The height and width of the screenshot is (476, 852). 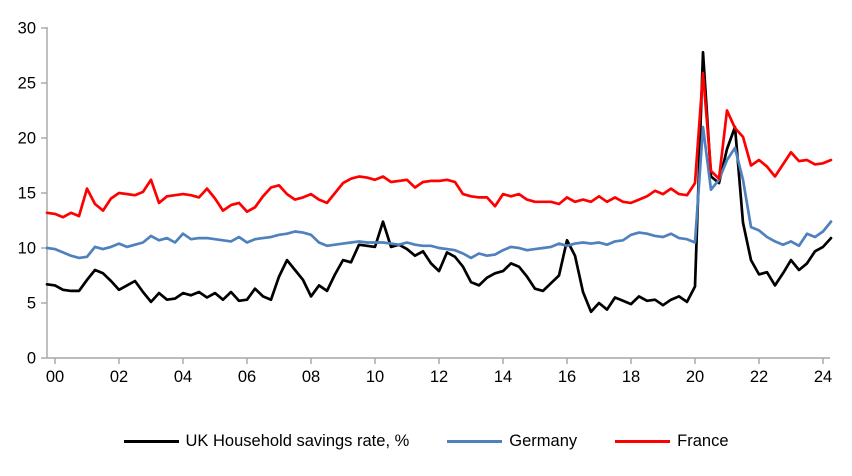 What do you see at coordinates (672, 441) in the screenshot?
I see `legend-item-france: France` at bounding box center [672, 441].